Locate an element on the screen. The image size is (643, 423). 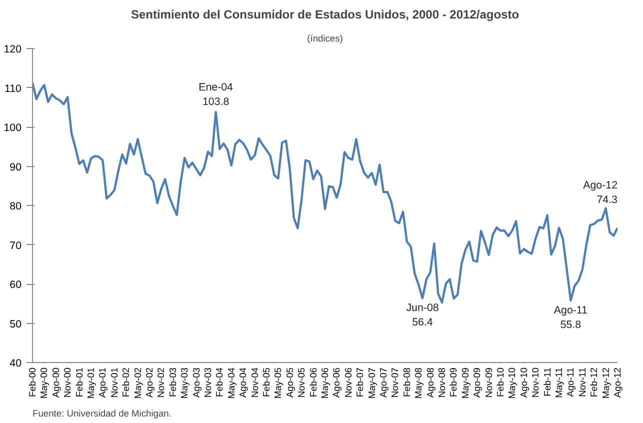
annotation: Ago-12 74.3 is located at coordinates (600, 192).